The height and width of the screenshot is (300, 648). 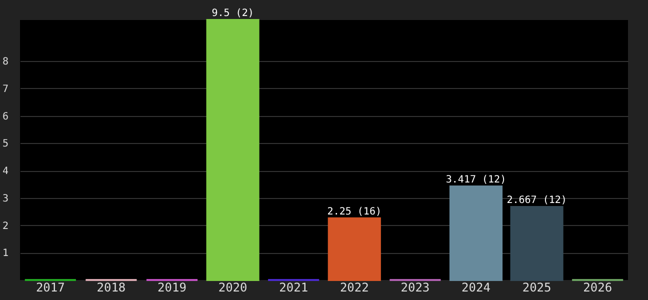 I want to click on x-tick-label: 2017, so click(x=50, y=287).